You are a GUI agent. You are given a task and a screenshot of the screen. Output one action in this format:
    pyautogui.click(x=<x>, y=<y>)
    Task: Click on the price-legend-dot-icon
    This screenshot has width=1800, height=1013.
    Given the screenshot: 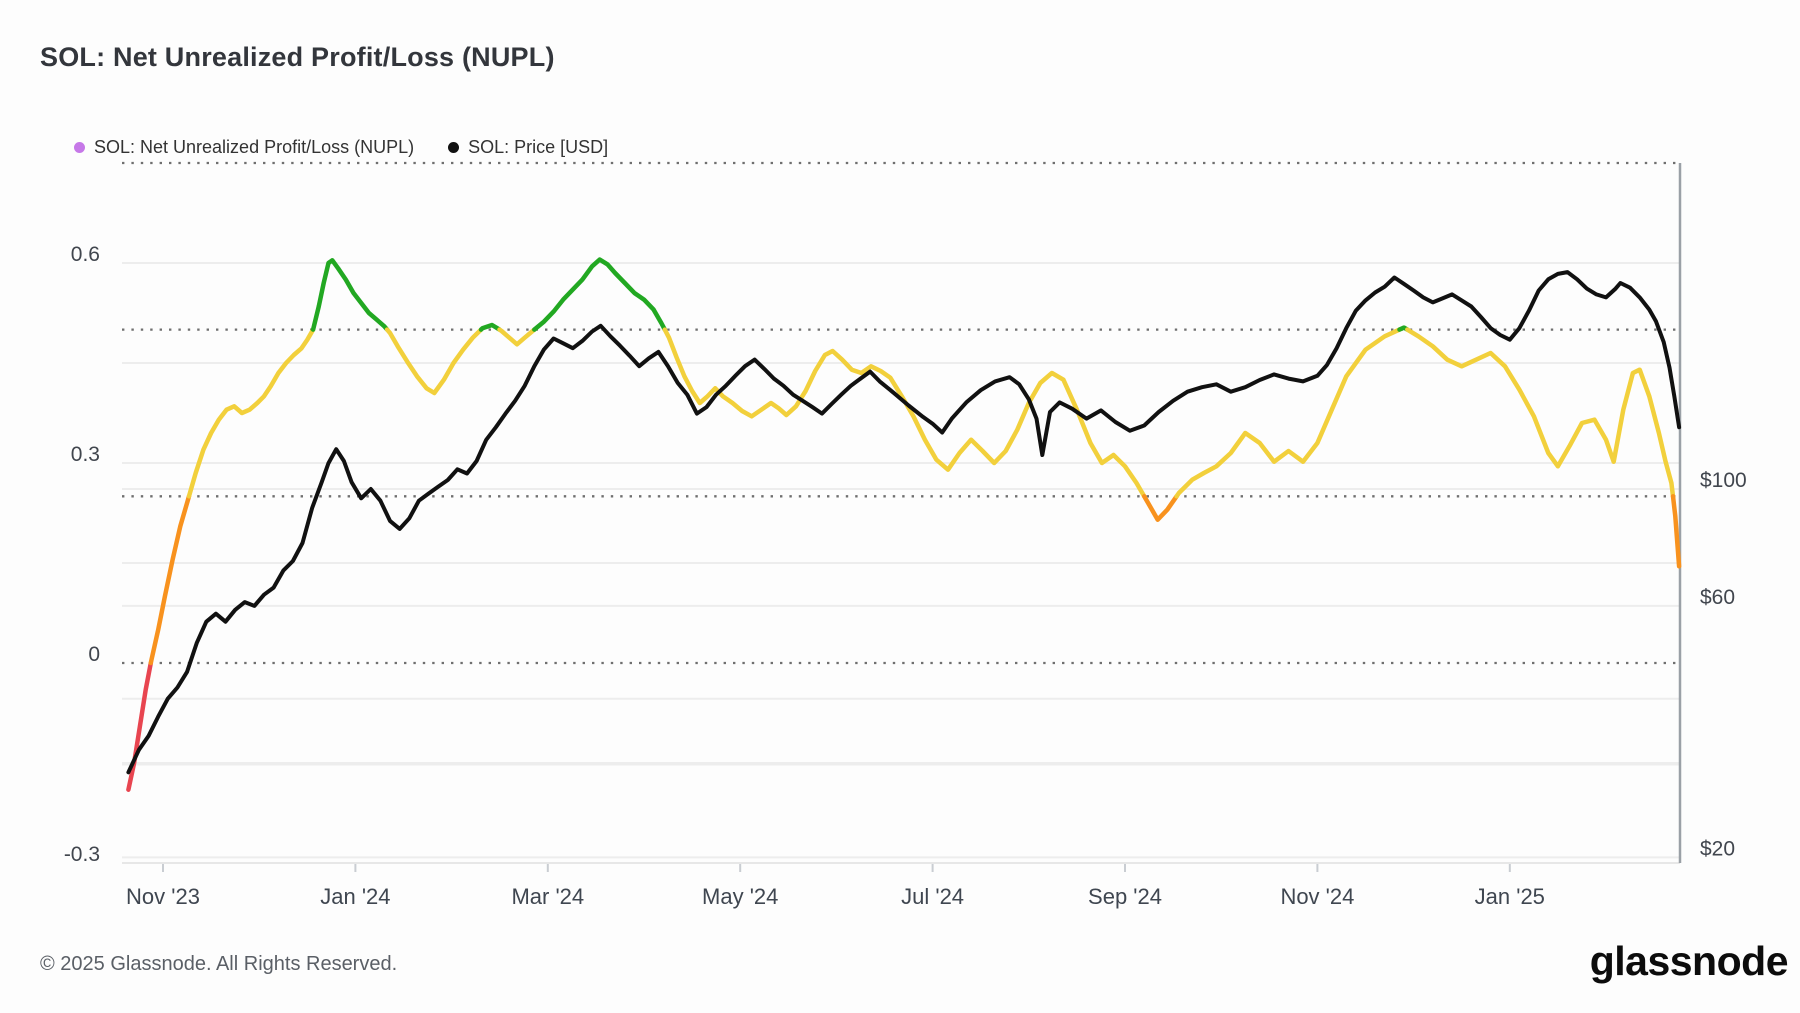 What is the action you would take?
    pyautogui.click(x=454, y=147)
    